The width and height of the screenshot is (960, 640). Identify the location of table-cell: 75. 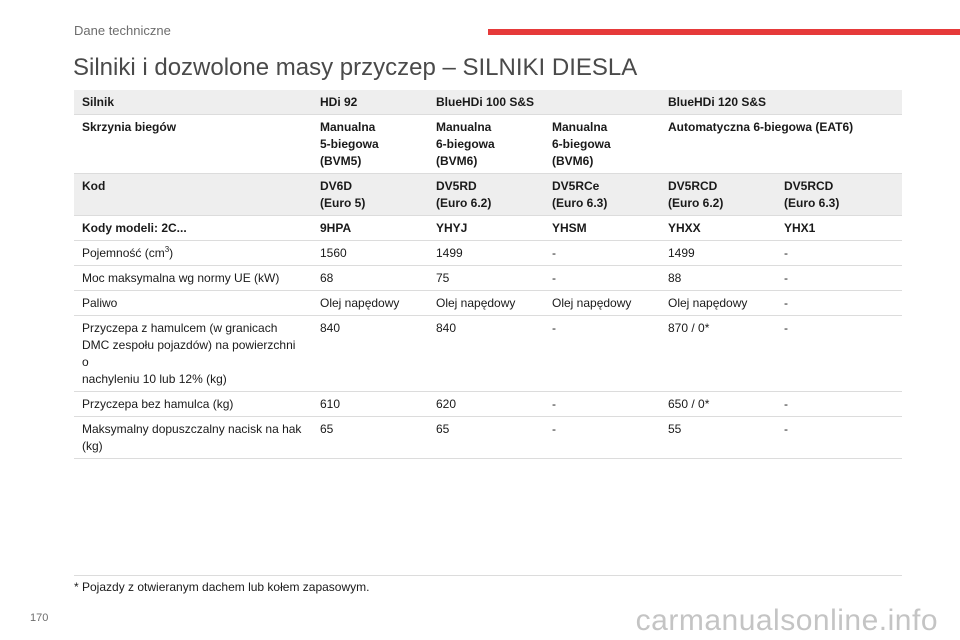
(486, 278).